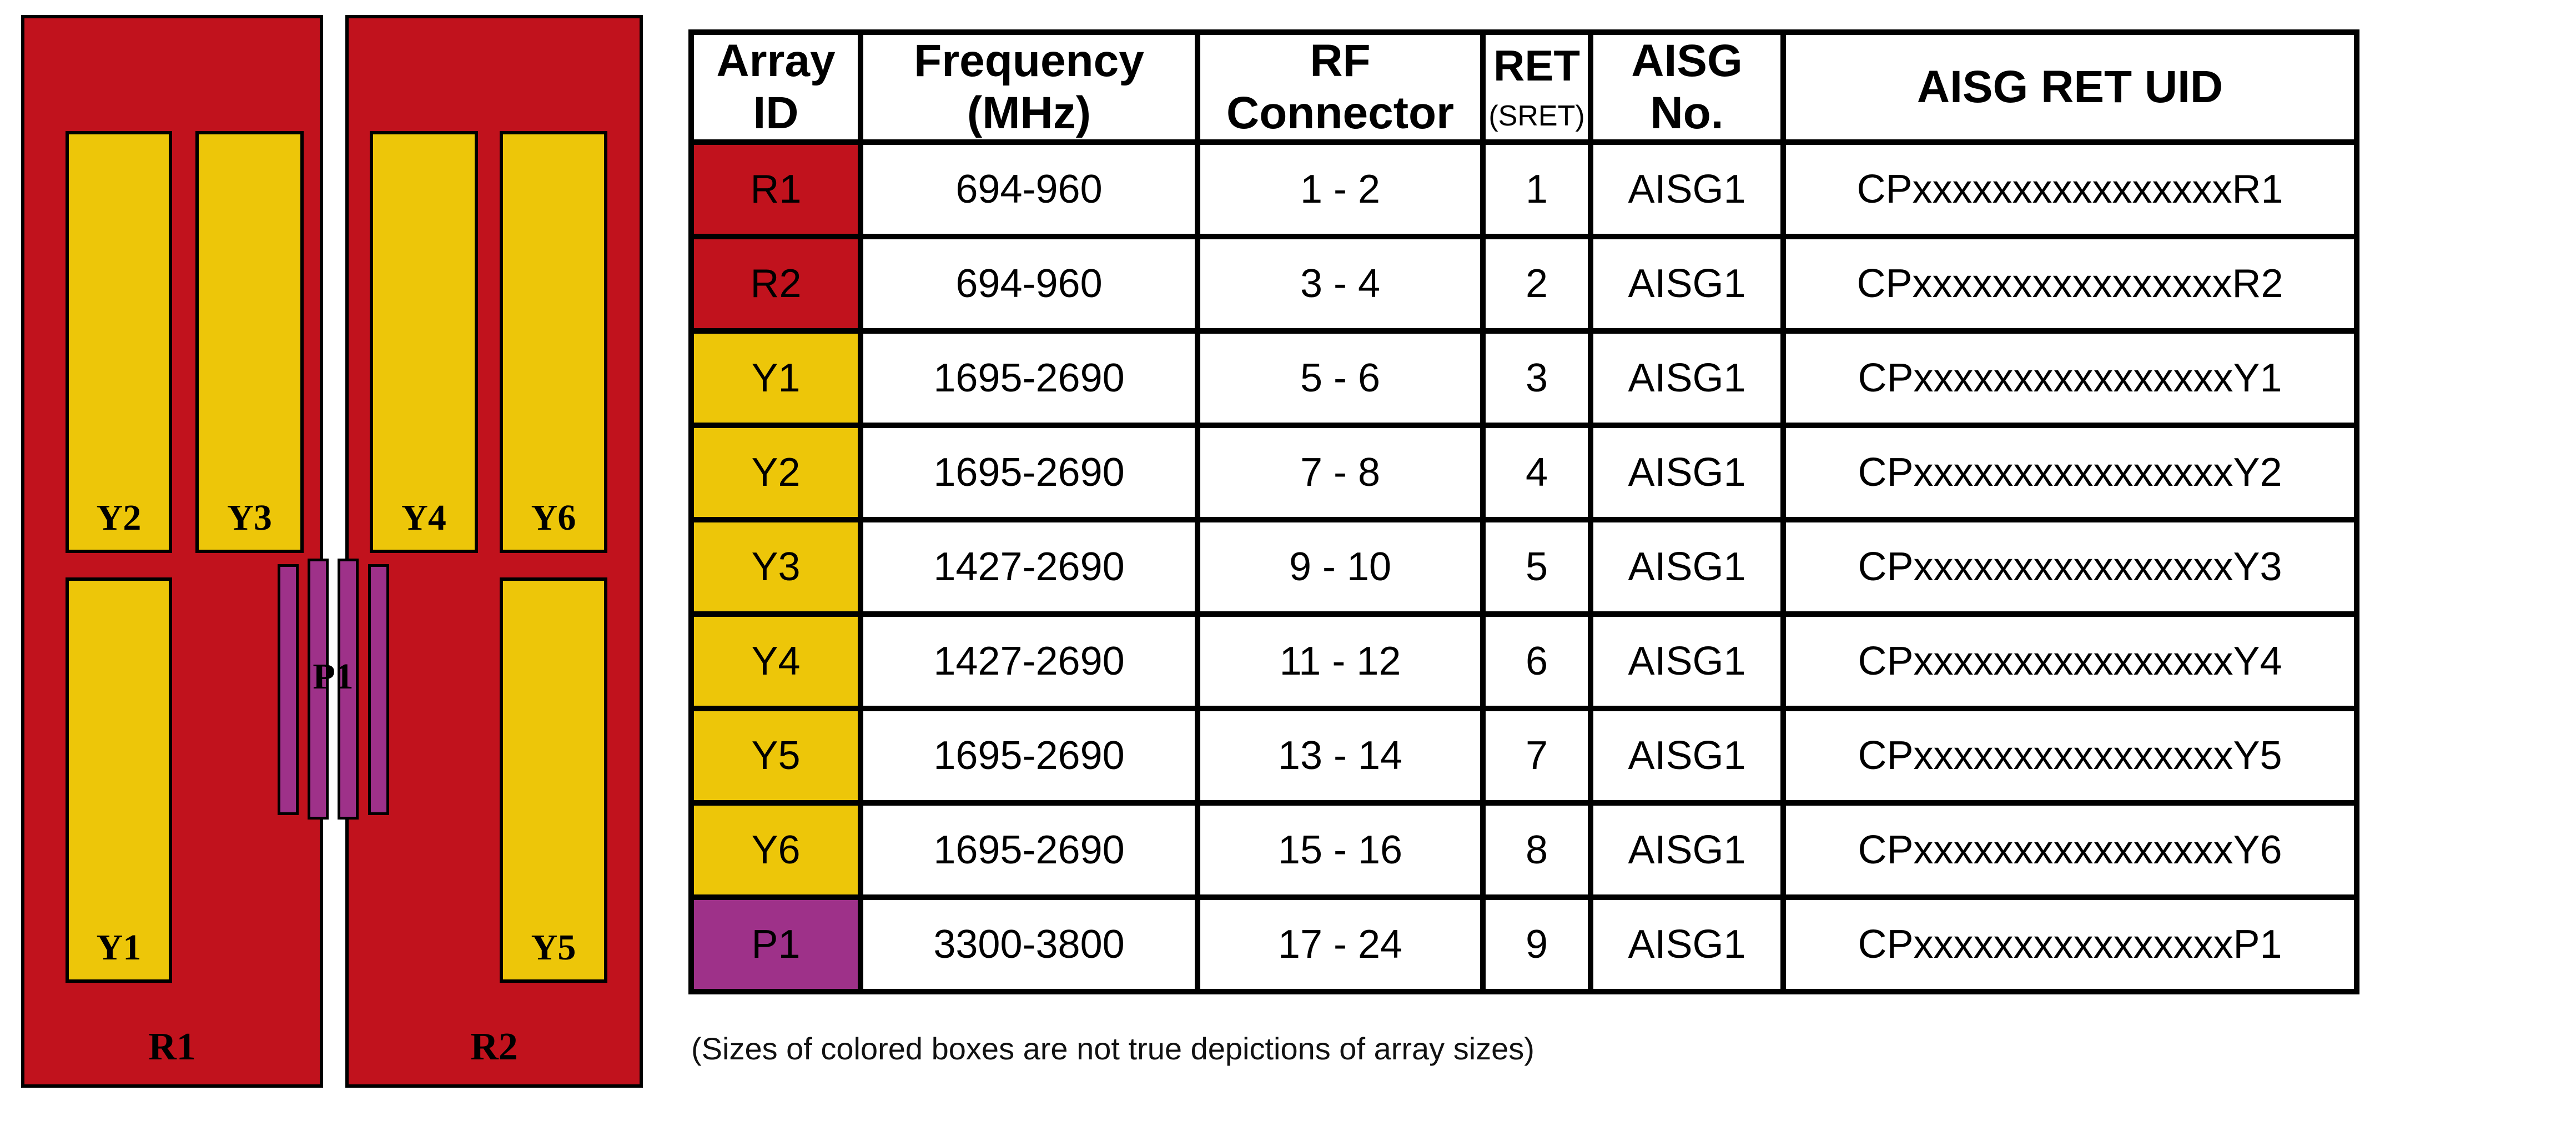 This screenshot has height=1146, width=2576. Describe the element at coordinates (2069, 284) in the screenshot. I see `cell-aisg-ret-uid: CPxxxxxxxxxxxxxxxxR2` at that location.